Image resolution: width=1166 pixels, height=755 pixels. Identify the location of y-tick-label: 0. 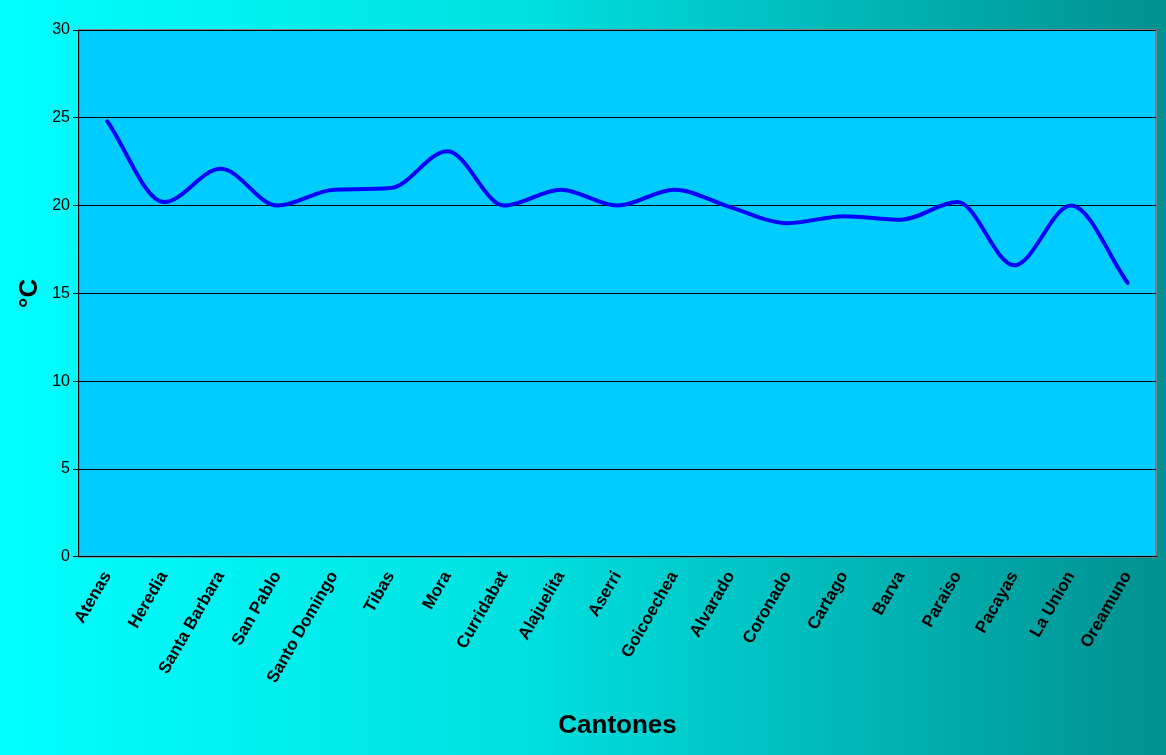
(66, 556).